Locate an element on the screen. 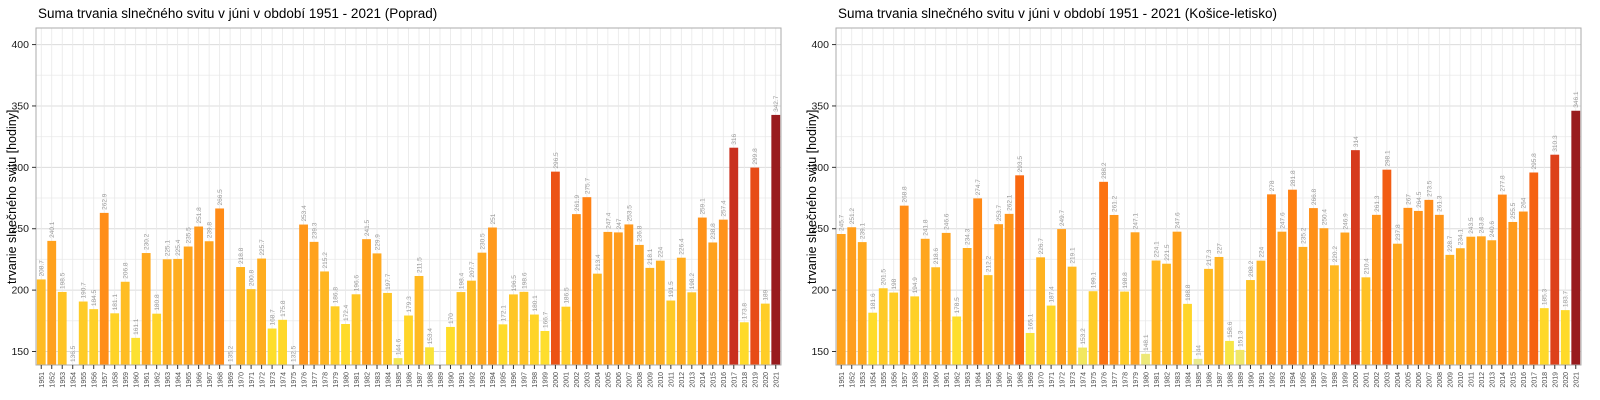 This screenshot has width=1600, height=400. bar-label-1980: 172.4 is located at coordinates (346, 312).